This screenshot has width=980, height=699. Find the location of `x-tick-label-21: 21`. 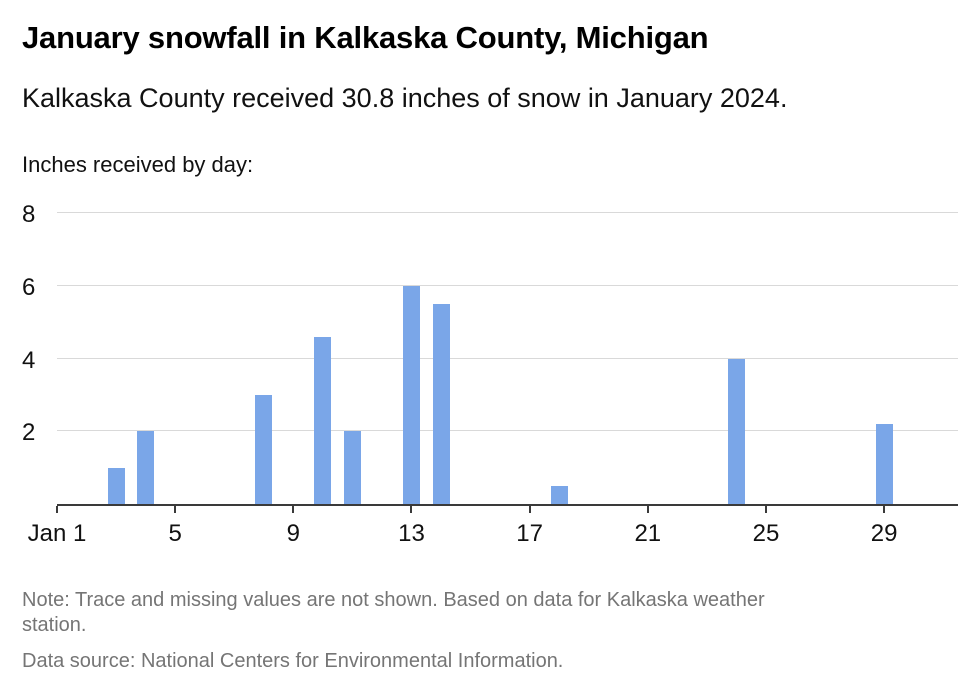

x-tick-label-21: 21 is located at coordinates (648, 533).